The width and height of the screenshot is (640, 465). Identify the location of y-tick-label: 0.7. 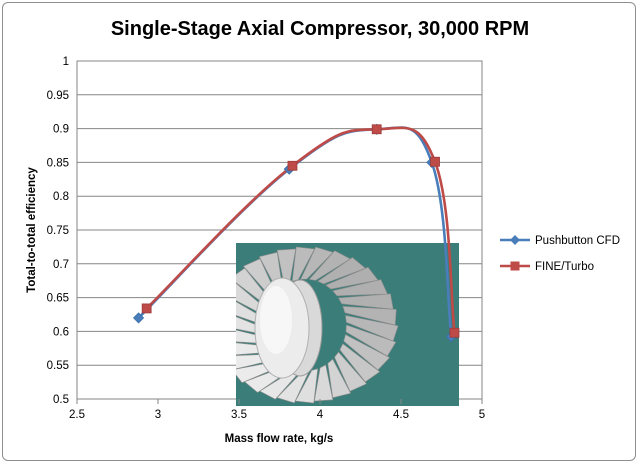
(61, 265).